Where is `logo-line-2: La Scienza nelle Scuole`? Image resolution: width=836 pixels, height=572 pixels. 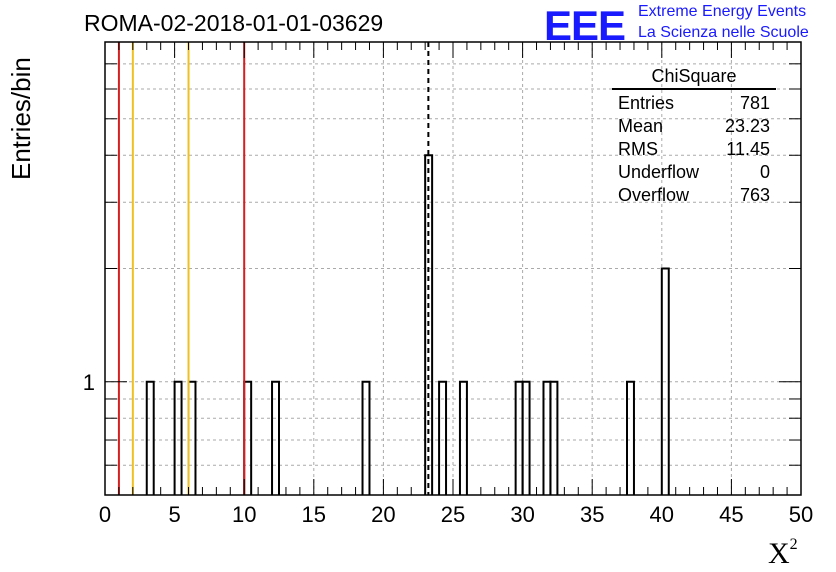 logo-line-2: La Scienza nelle Scuole is located at coordinates (723, 32).